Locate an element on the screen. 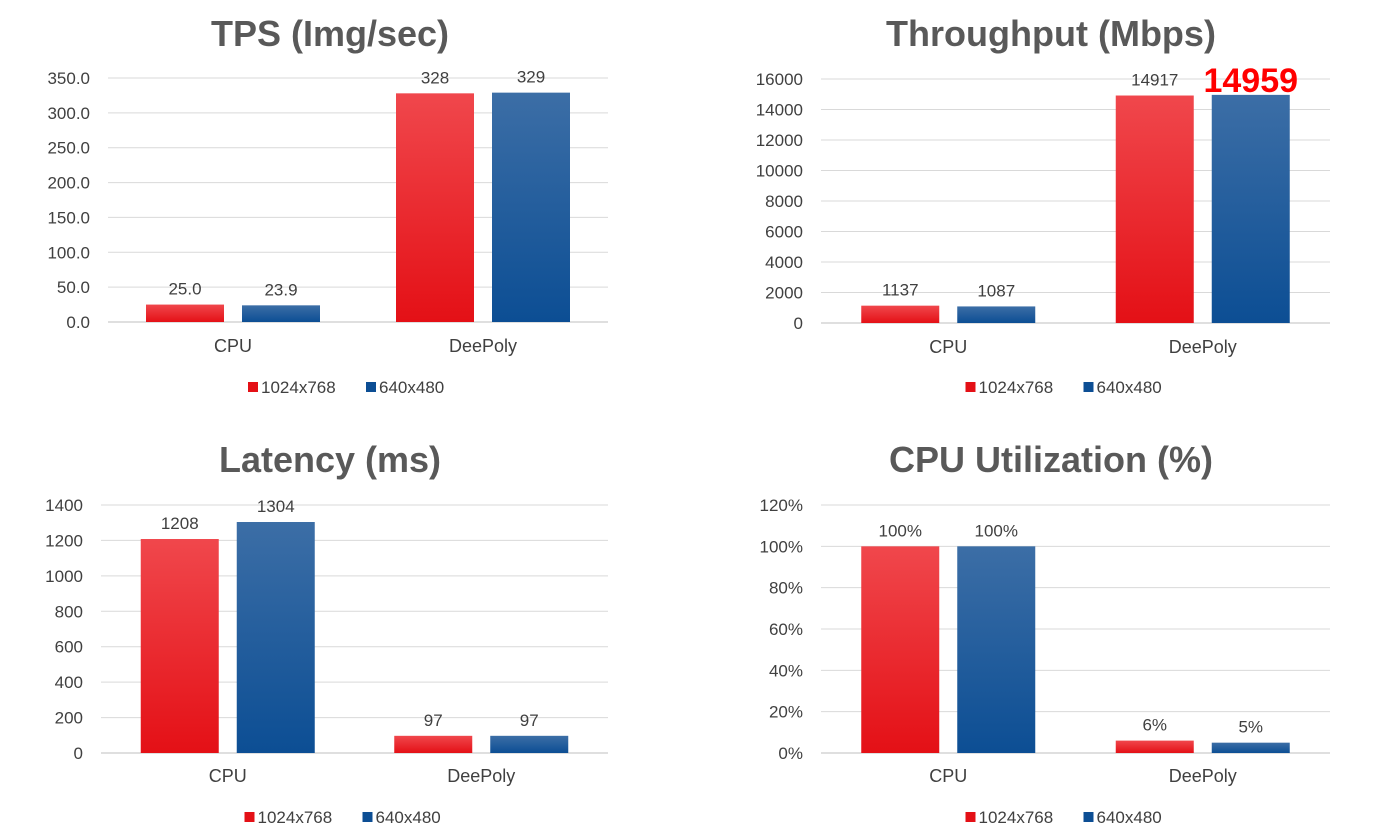 The image size is (1373, 836). y-tick-label: 20% is located at coordinates (786, 712).